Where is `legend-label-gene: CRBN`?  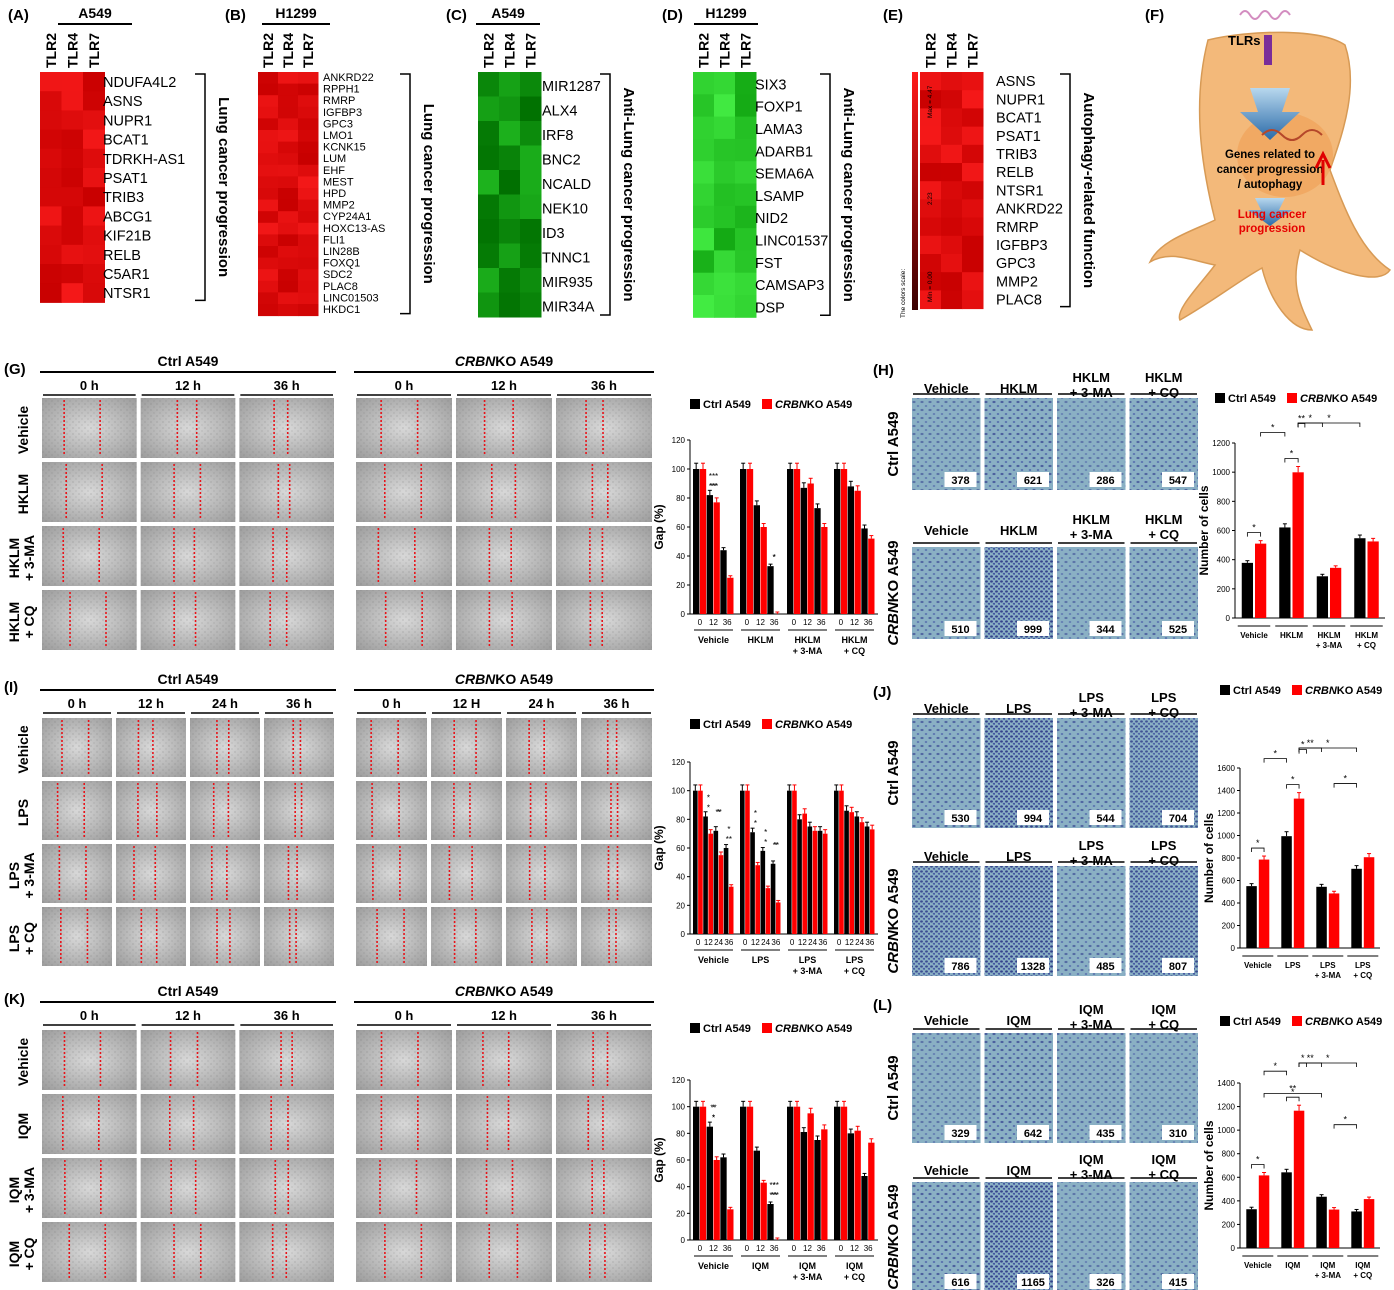
legend-label-gene: CRBN is located at coordinates (1316, 399).